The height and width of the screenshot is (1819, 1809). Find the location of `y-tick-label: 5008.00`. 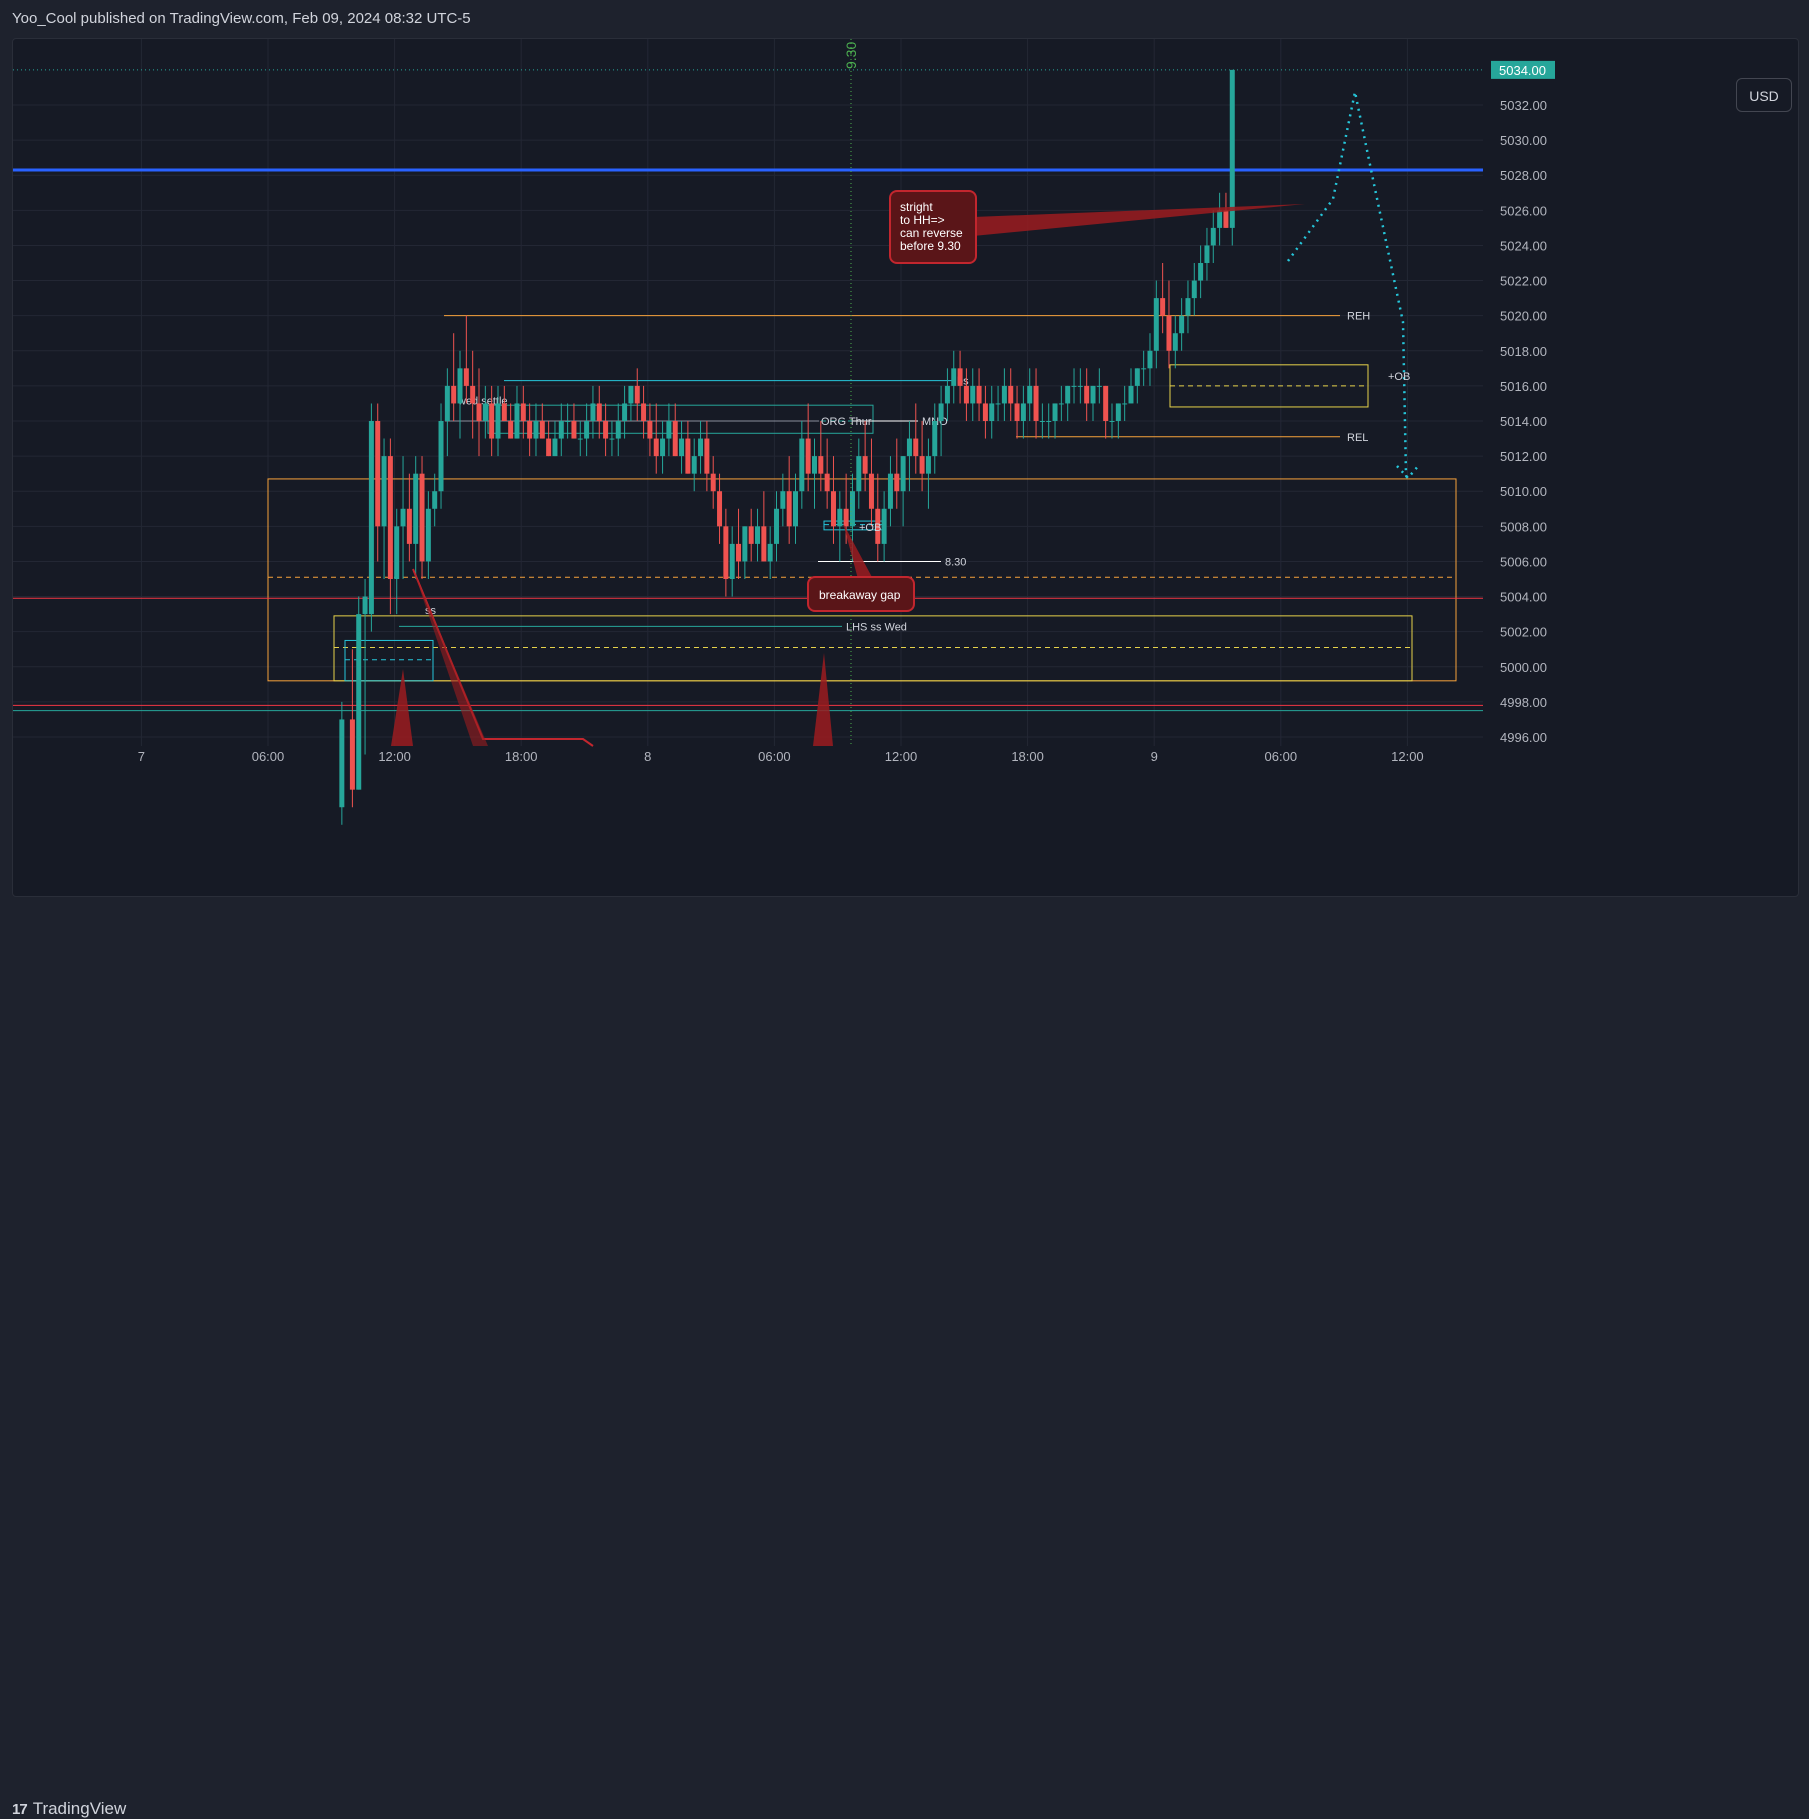

y-tick-label: 5008.00 is located at coordinates (1523, 526).